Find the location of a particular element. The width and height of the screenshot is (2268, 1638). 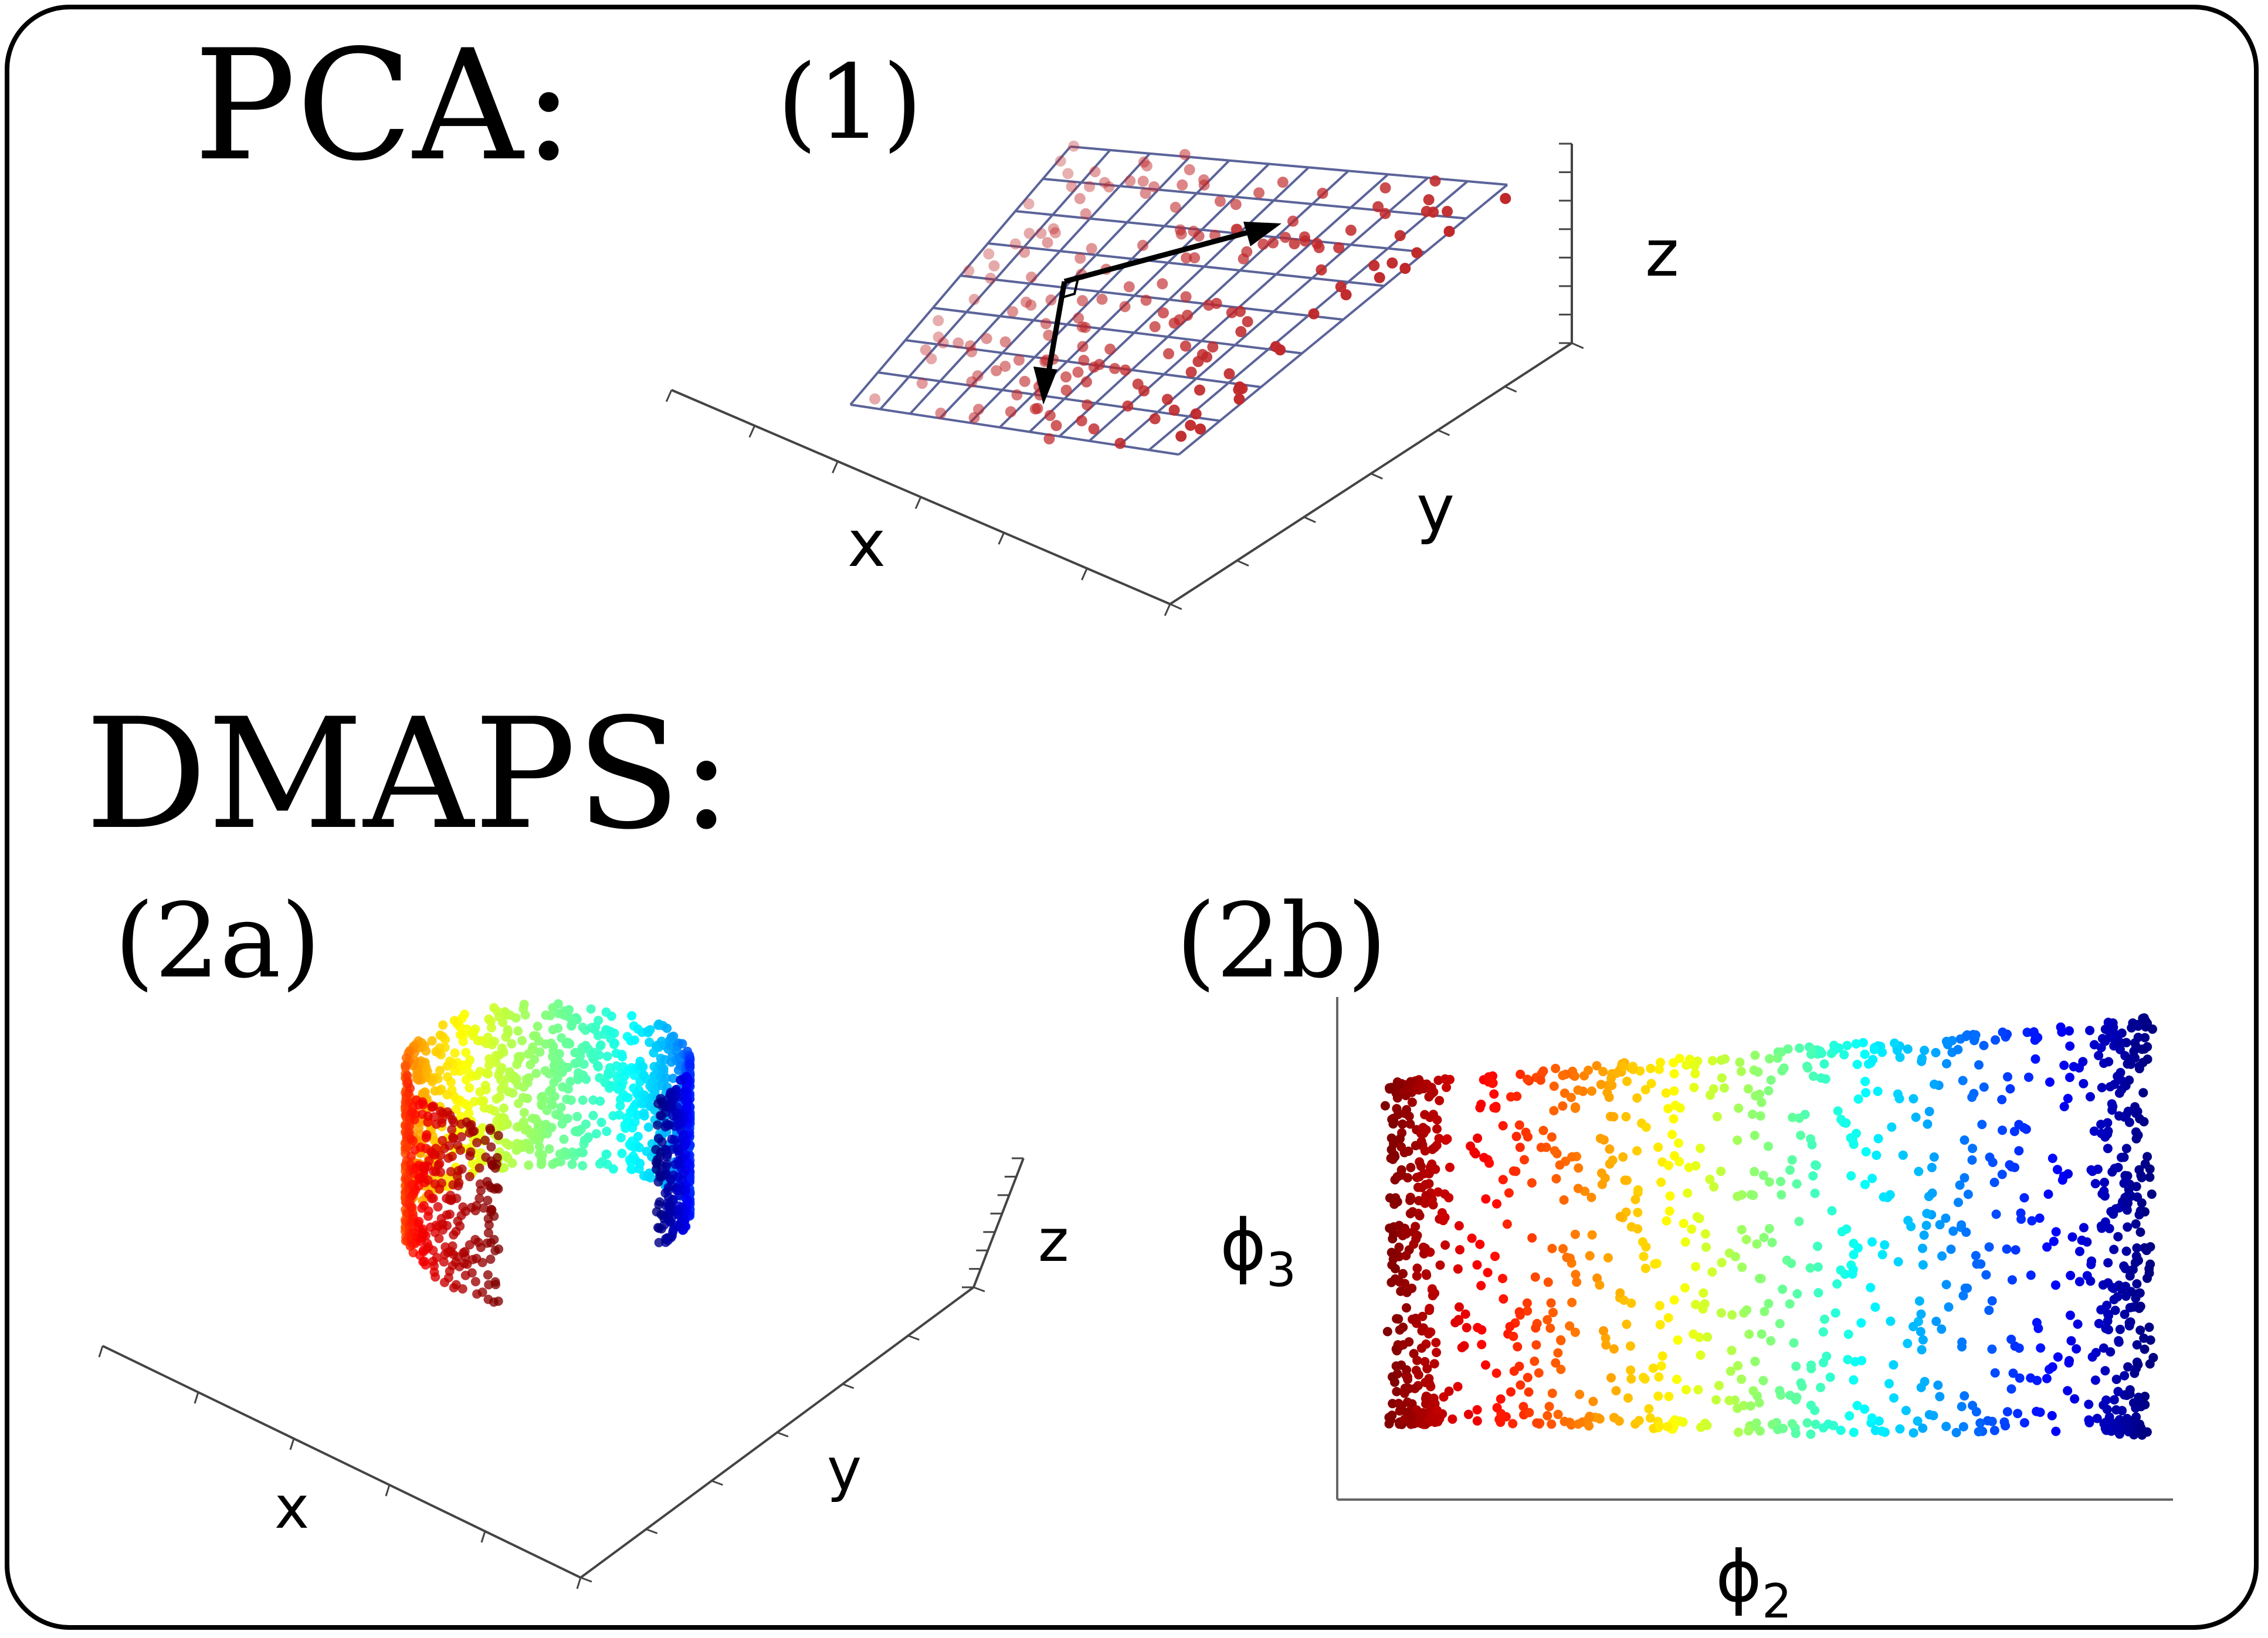

pca-x-tick is located at coordinates (918, 502).